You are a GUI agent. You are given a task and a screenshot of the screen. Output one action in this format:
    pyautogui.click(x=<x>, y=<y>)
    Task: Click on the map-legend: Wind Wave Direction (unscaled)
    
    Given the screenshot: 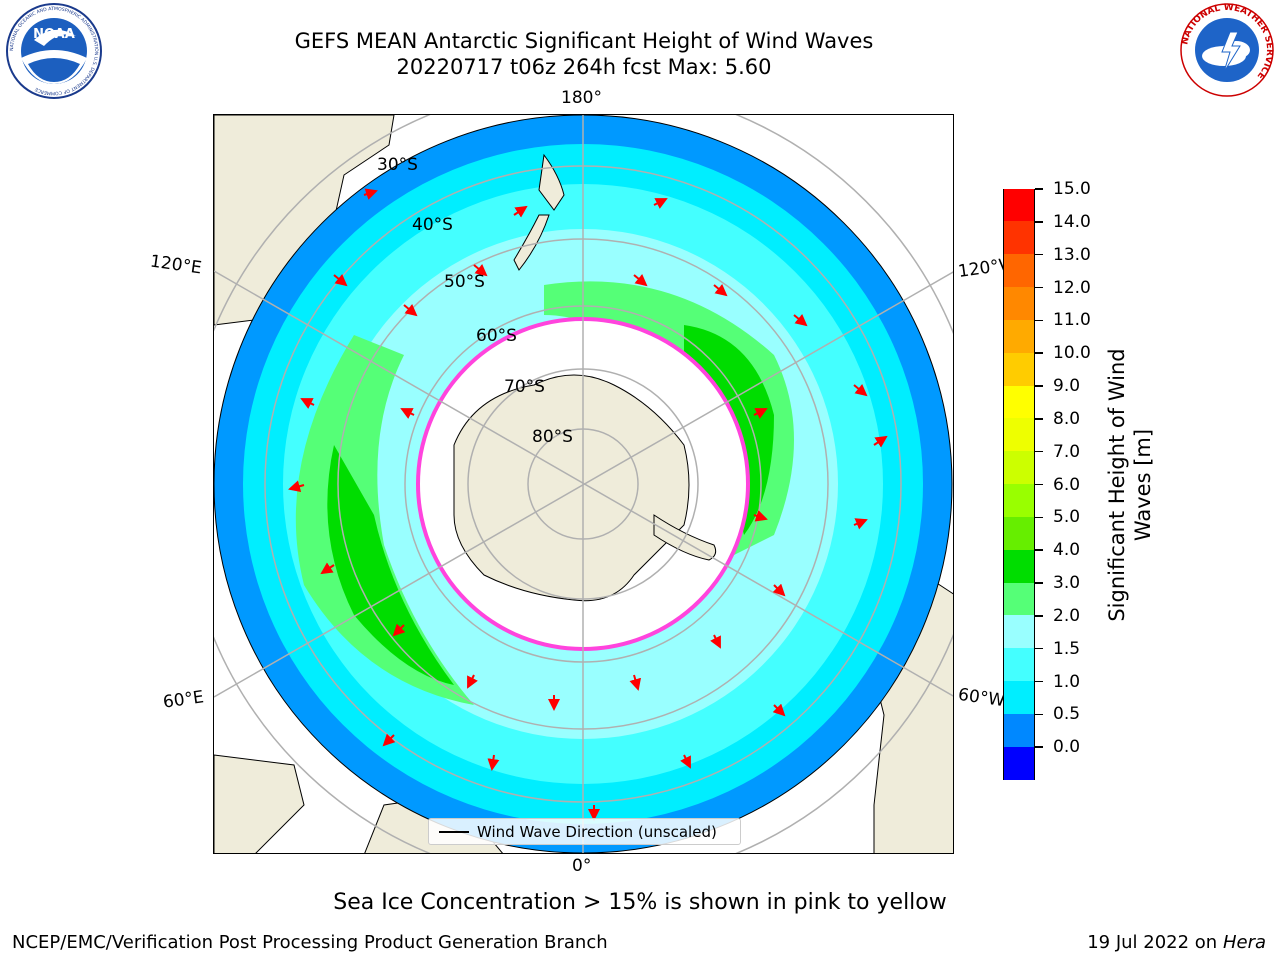 What is the action you would take?
    pyautogui.click(x=584, y=831)
    